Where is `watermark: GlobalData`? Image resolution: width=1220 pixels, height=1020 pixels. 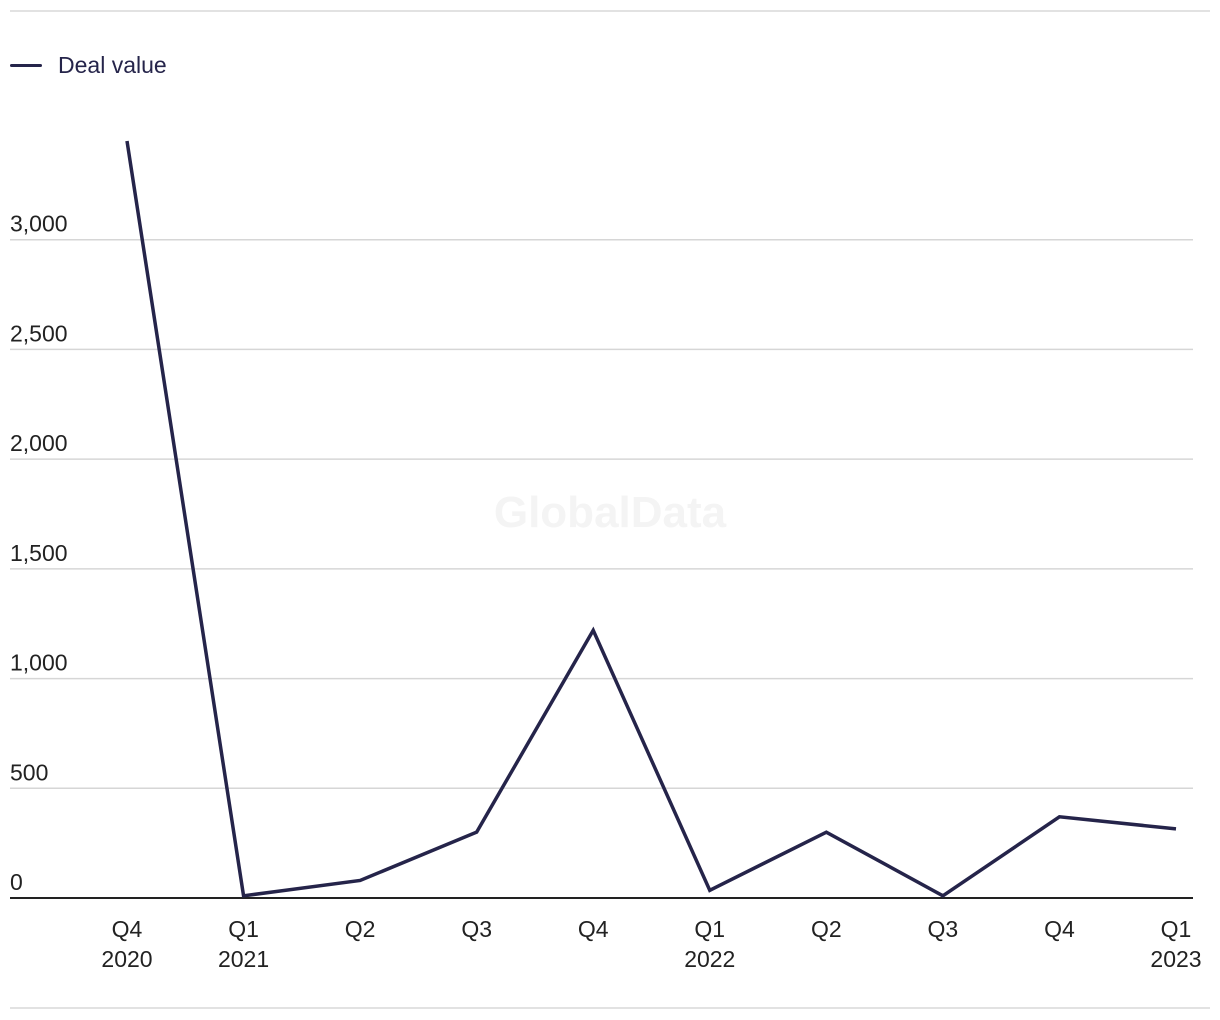 watermark: GlobalData is located at coordinates (610, 512).